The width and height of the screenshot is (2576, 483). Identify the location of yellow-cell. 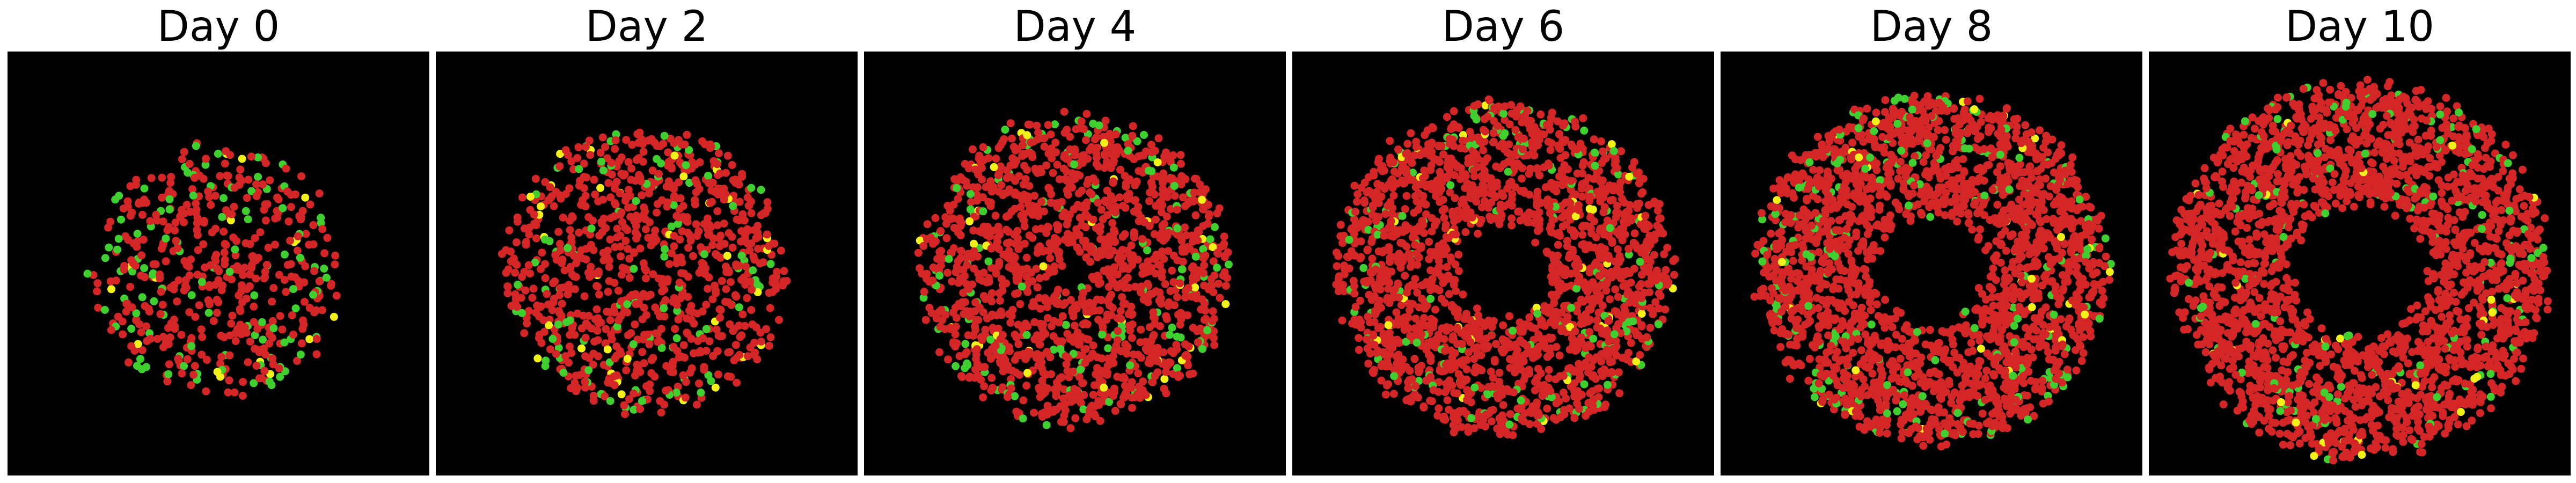
(994, 167).